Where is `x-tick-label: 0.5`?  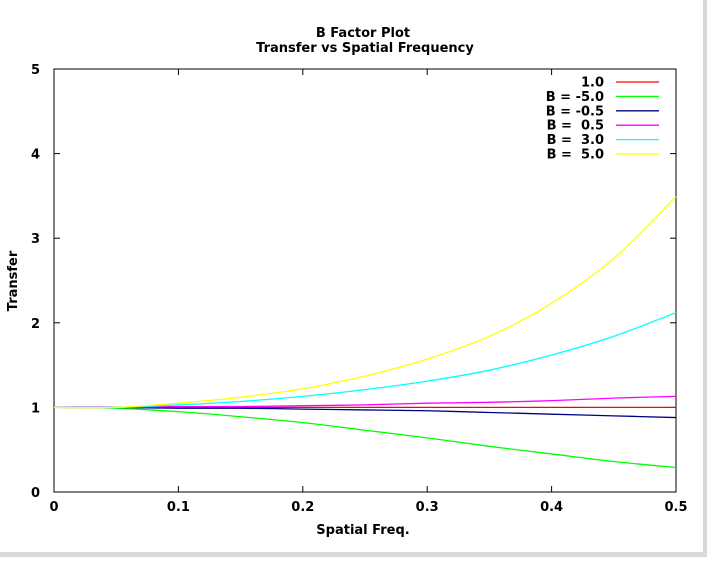
x-tick-label: 0.5 is located at coordinates (675, 507).